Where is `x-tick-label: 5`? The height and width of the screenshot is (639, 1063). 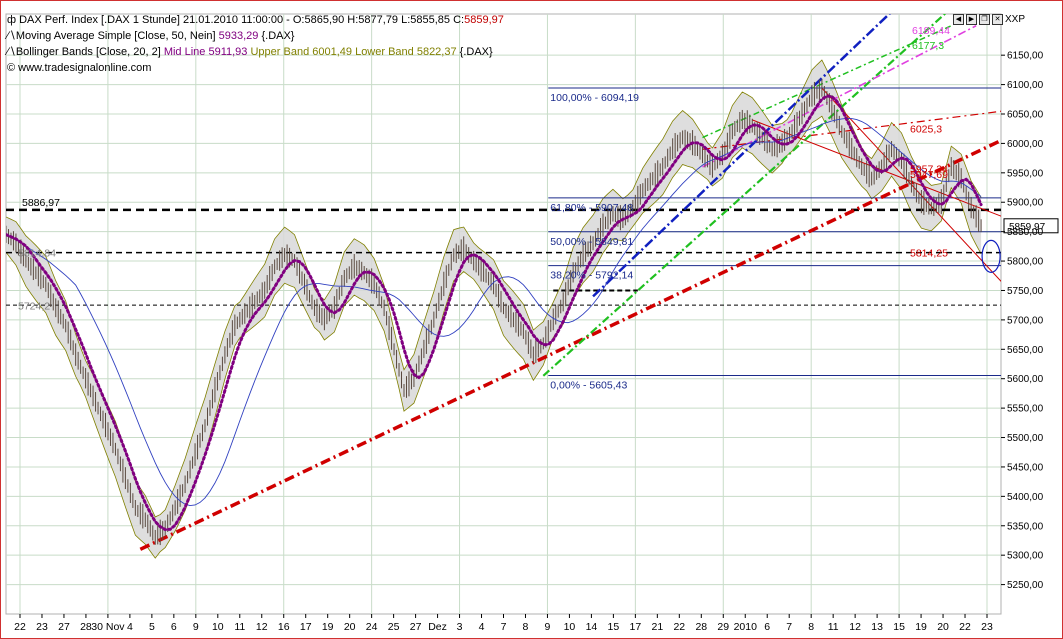 x-tick-label: 5 is located at coordinates (152, 627).